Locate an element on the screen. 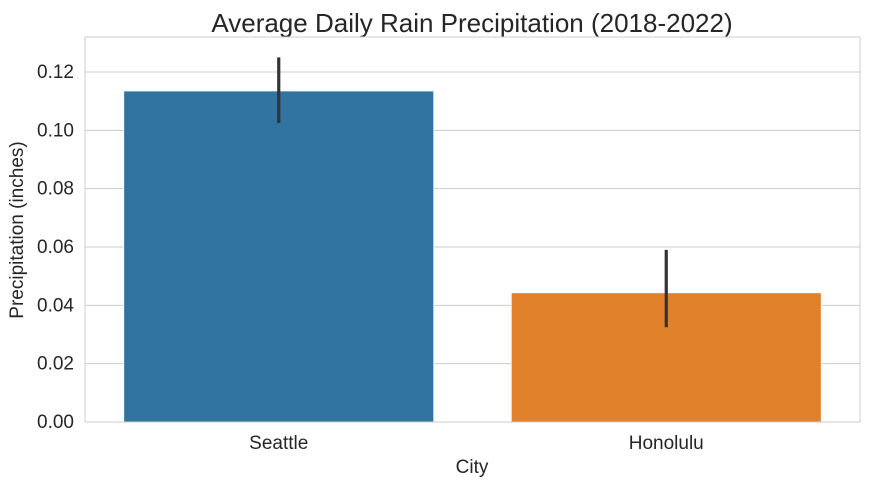 Image resolution: width=869 pixels, height=486 pixels. y-tick-label: 0.06 is located at coordinates (55, 247).